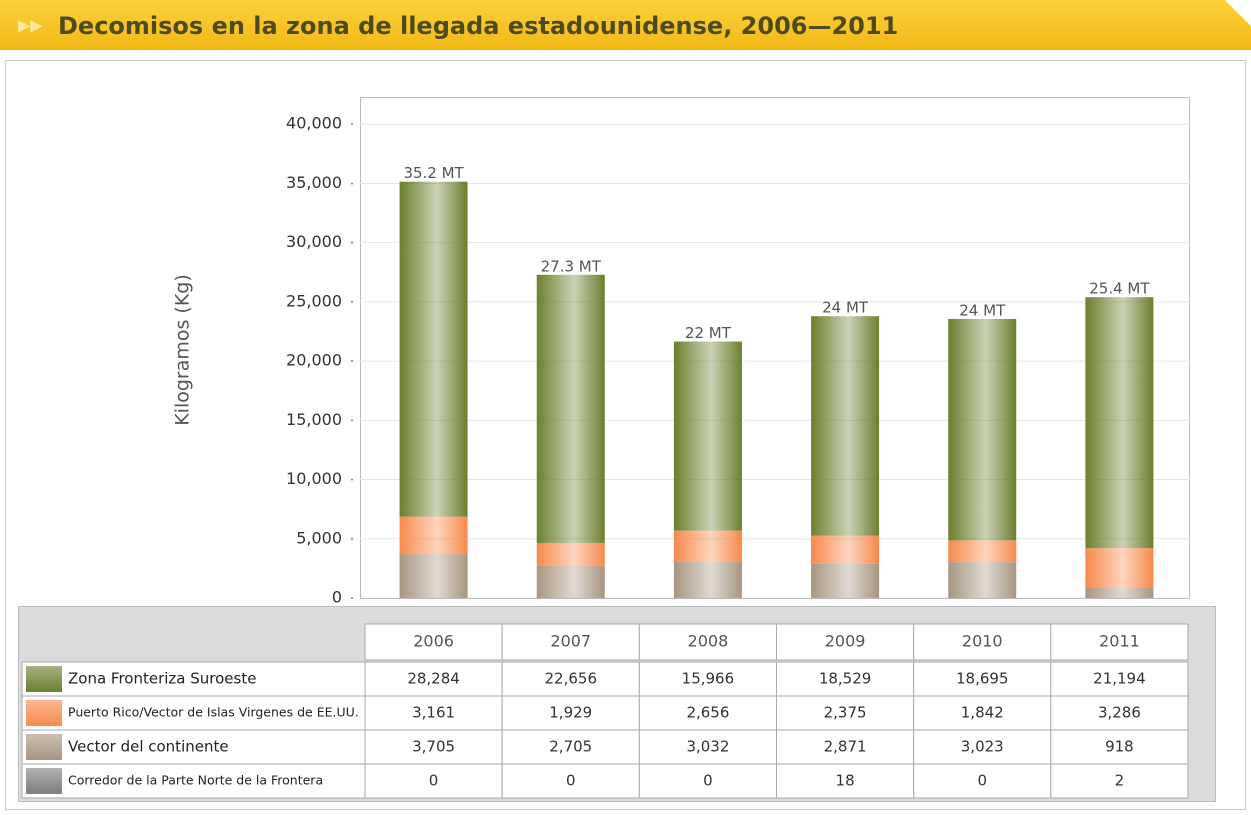 This screenshot has height=815, width=1251. Describe the element at coordinates (30, 25) in the screenshot. I see `header-arrows: ▶▶` at that location.